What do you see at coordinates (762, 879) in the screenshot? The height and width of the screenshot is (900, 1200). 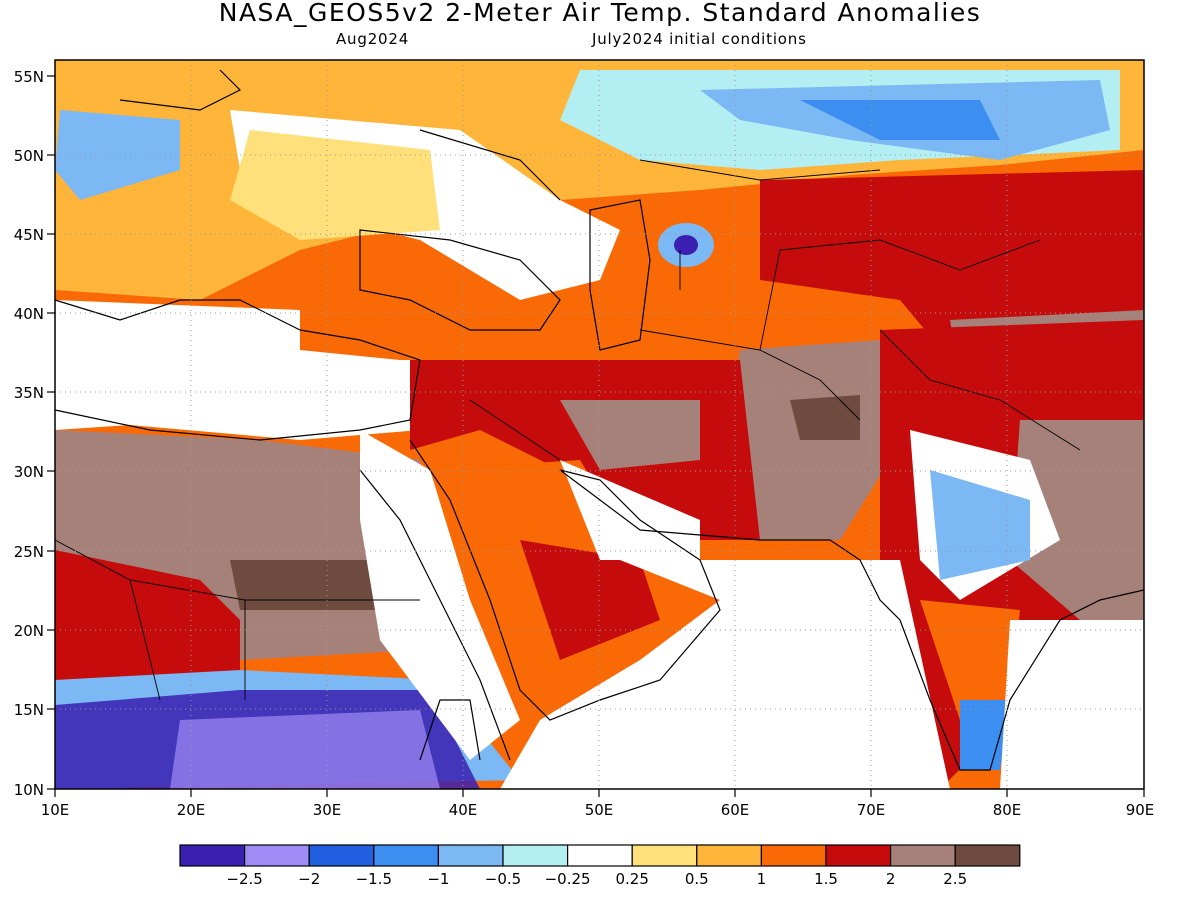 I see `legend-label: 1` at bounding box center [762, 879].